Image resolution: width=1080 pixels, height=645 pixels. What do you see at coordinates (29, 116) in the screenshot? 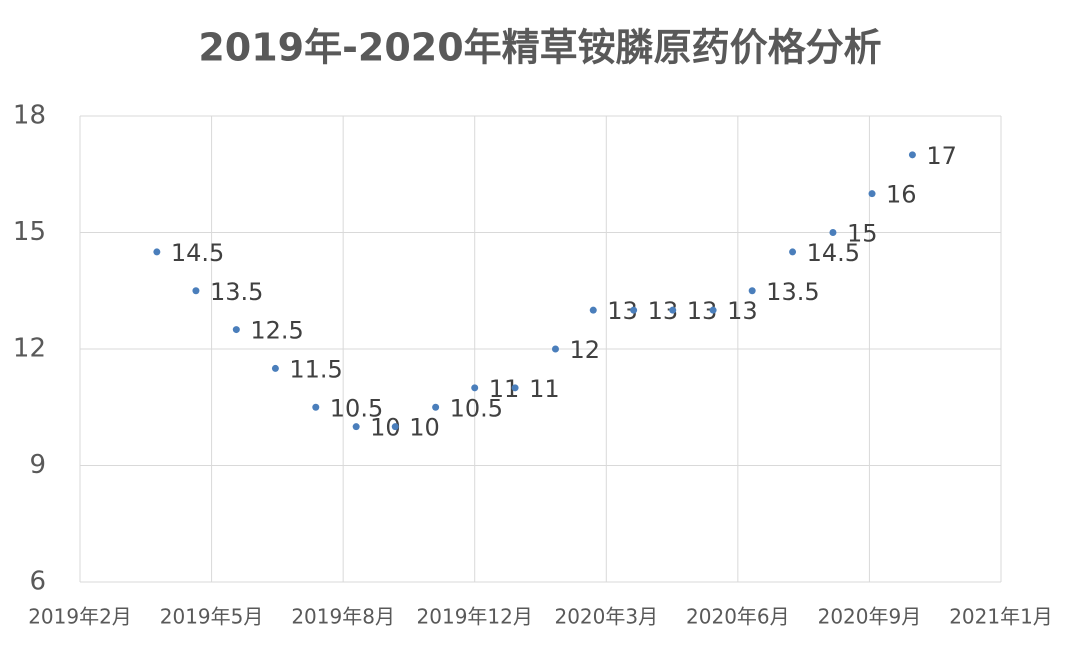
I see `y-tick-label: 18` at bounding box center [29, 116].